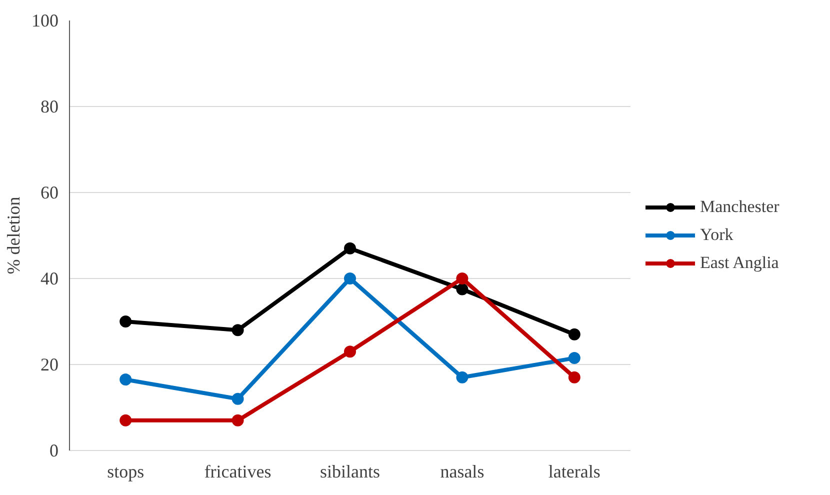 Image resolution: width=830 pixels, height=495 pixels. What do you see at coordinates (49, 278) in the screenshot?
I see `y-tick-label: 40` at bounding box center [49, 278].